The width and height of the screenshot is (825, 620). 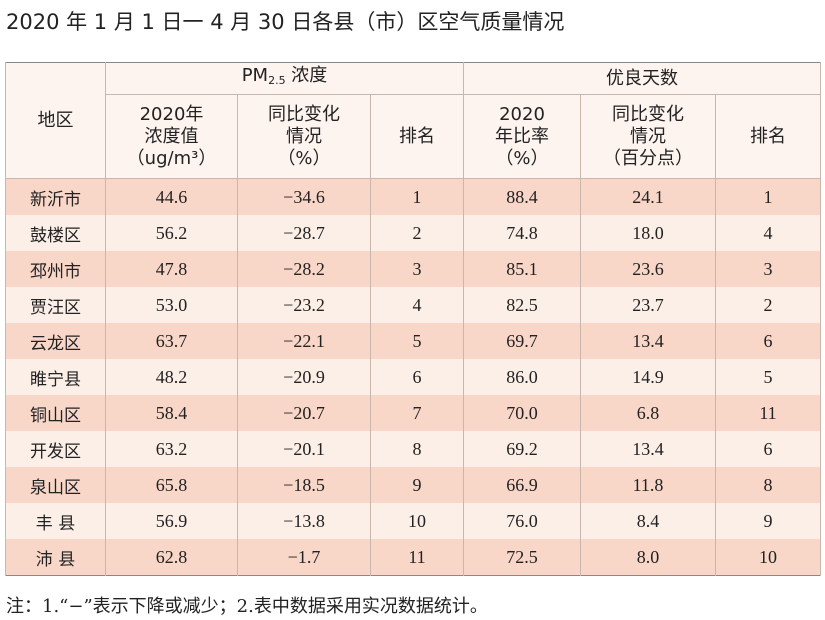 What do you see at coordinates (55, 341) in the screenshot?
I see `region-cell: 云龙区` at bounding box center [55, 341].